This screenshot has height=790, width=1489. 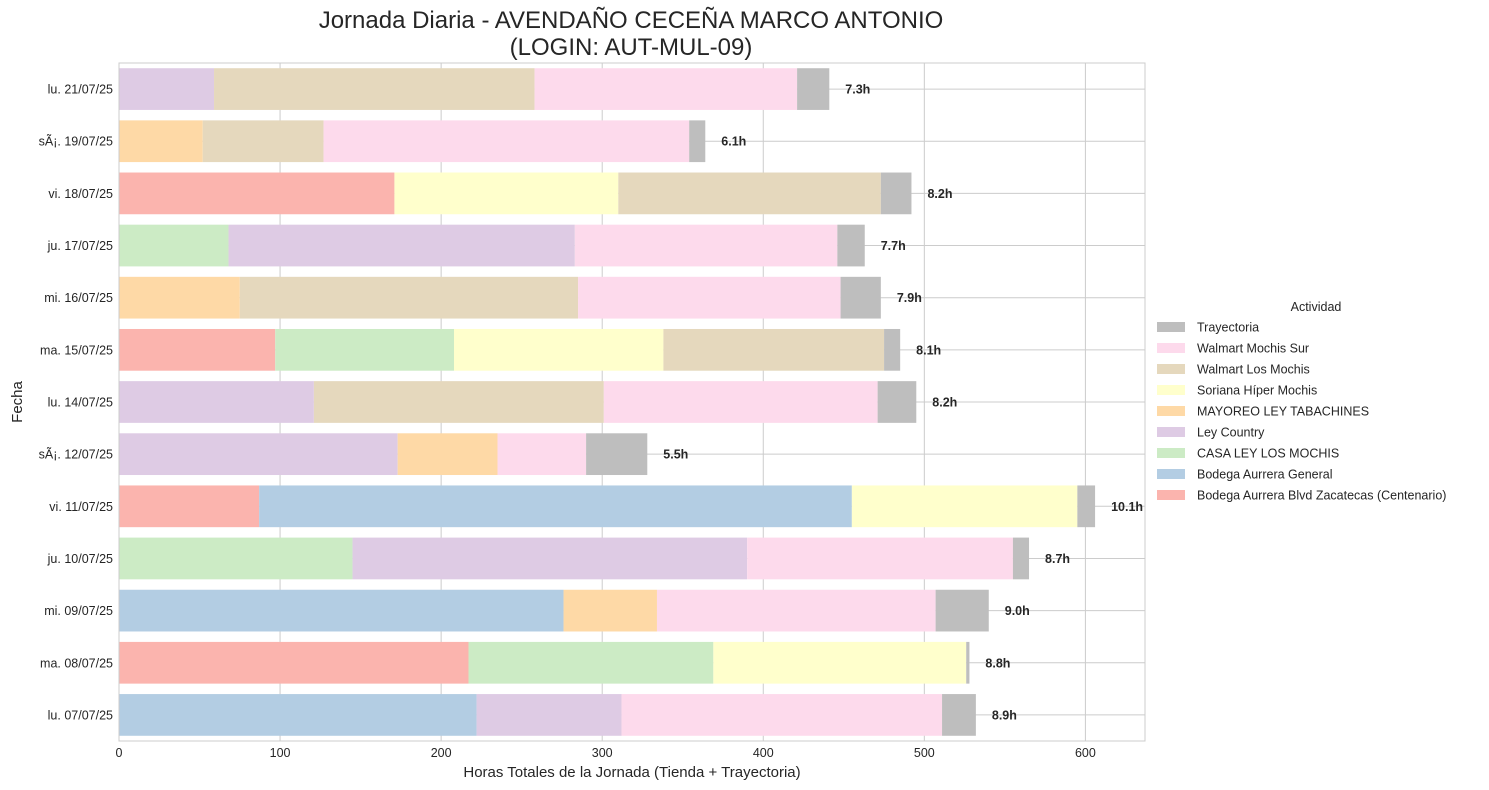 What do you see at coordinates (928, 350) in the screenshot?
I see `total-label: 8.1h` at bounding box center [928, 350].